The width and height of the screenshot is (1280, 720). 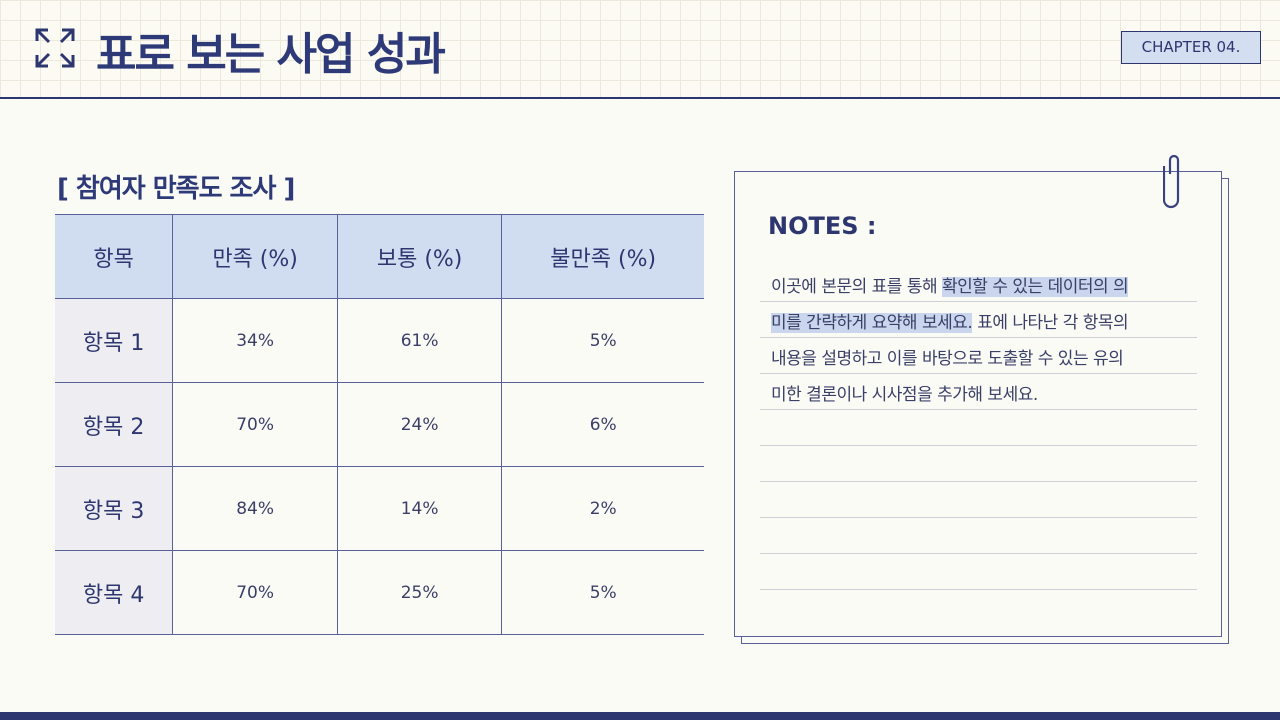 What do you see at coordinates (114, 256) in the screenshot?
I see `column-header: 항목` at bounding box center [114, 256].